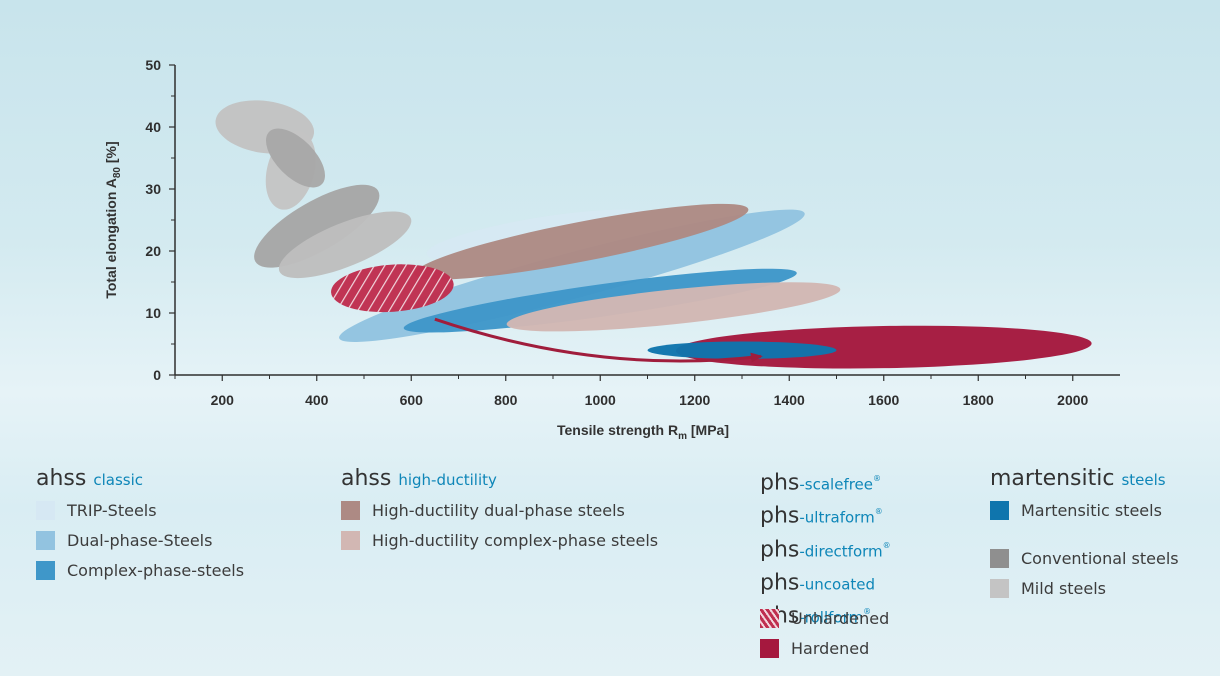 This screenshot has width=1220, height=676. I want to click on x-tick-label-1800: 1800, so click(978, 400).